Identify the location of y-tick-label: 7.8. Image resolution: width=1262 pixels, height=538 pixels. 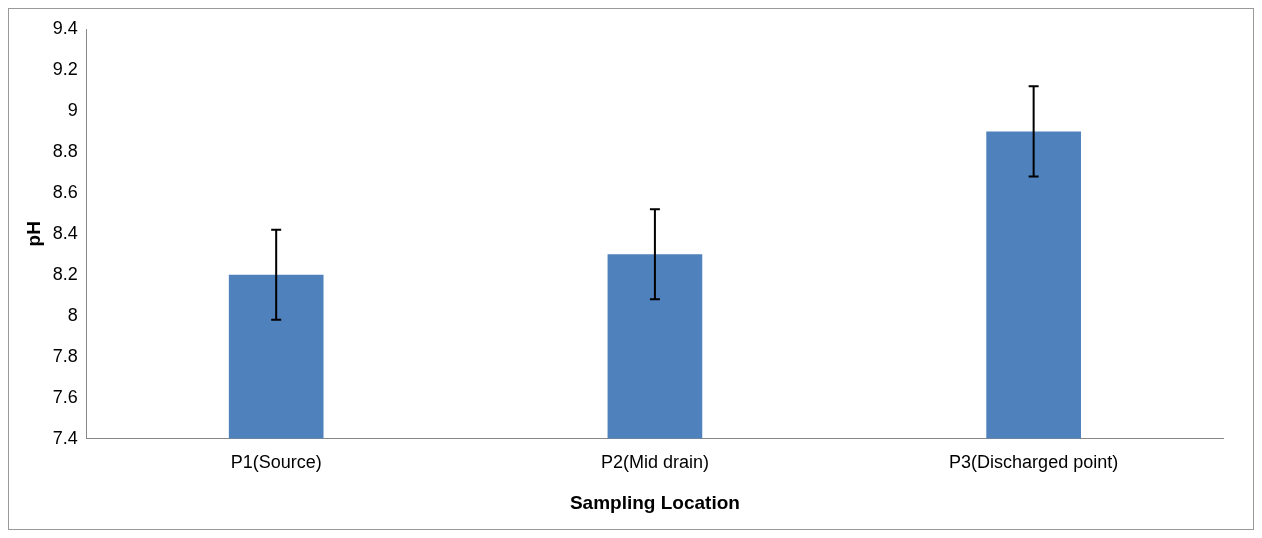
(65, 355).